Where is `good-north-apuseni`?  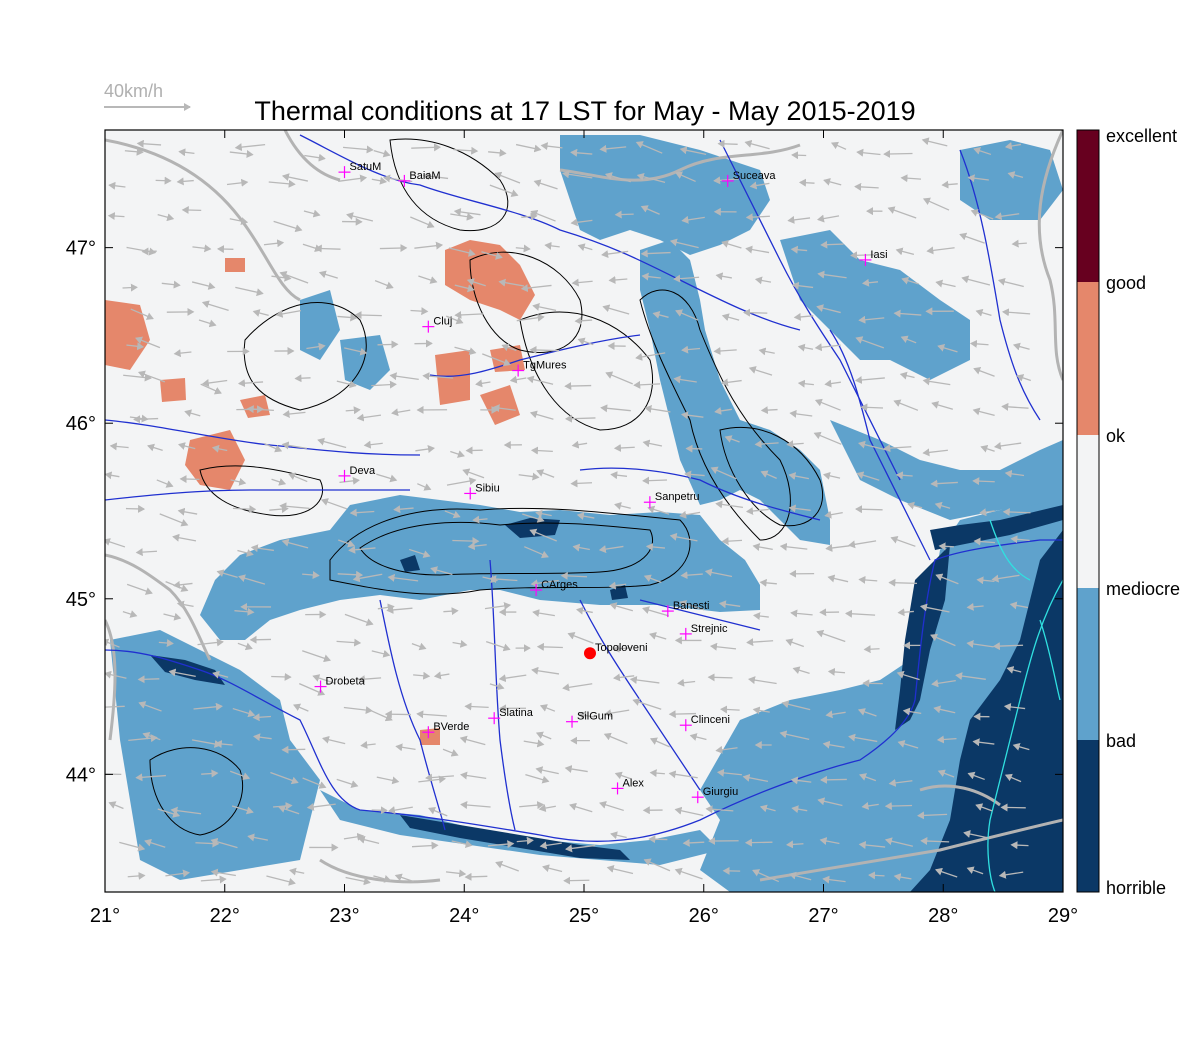
good-north-apuseni is located at coordinates (490, 280).